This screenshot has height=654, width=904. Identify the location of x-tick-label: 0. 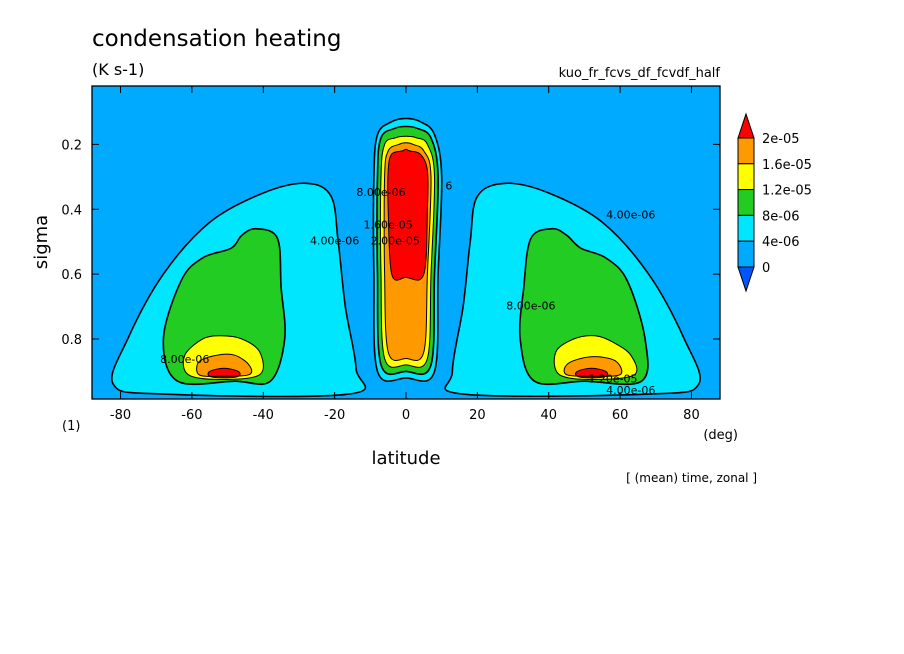
(406, 415).